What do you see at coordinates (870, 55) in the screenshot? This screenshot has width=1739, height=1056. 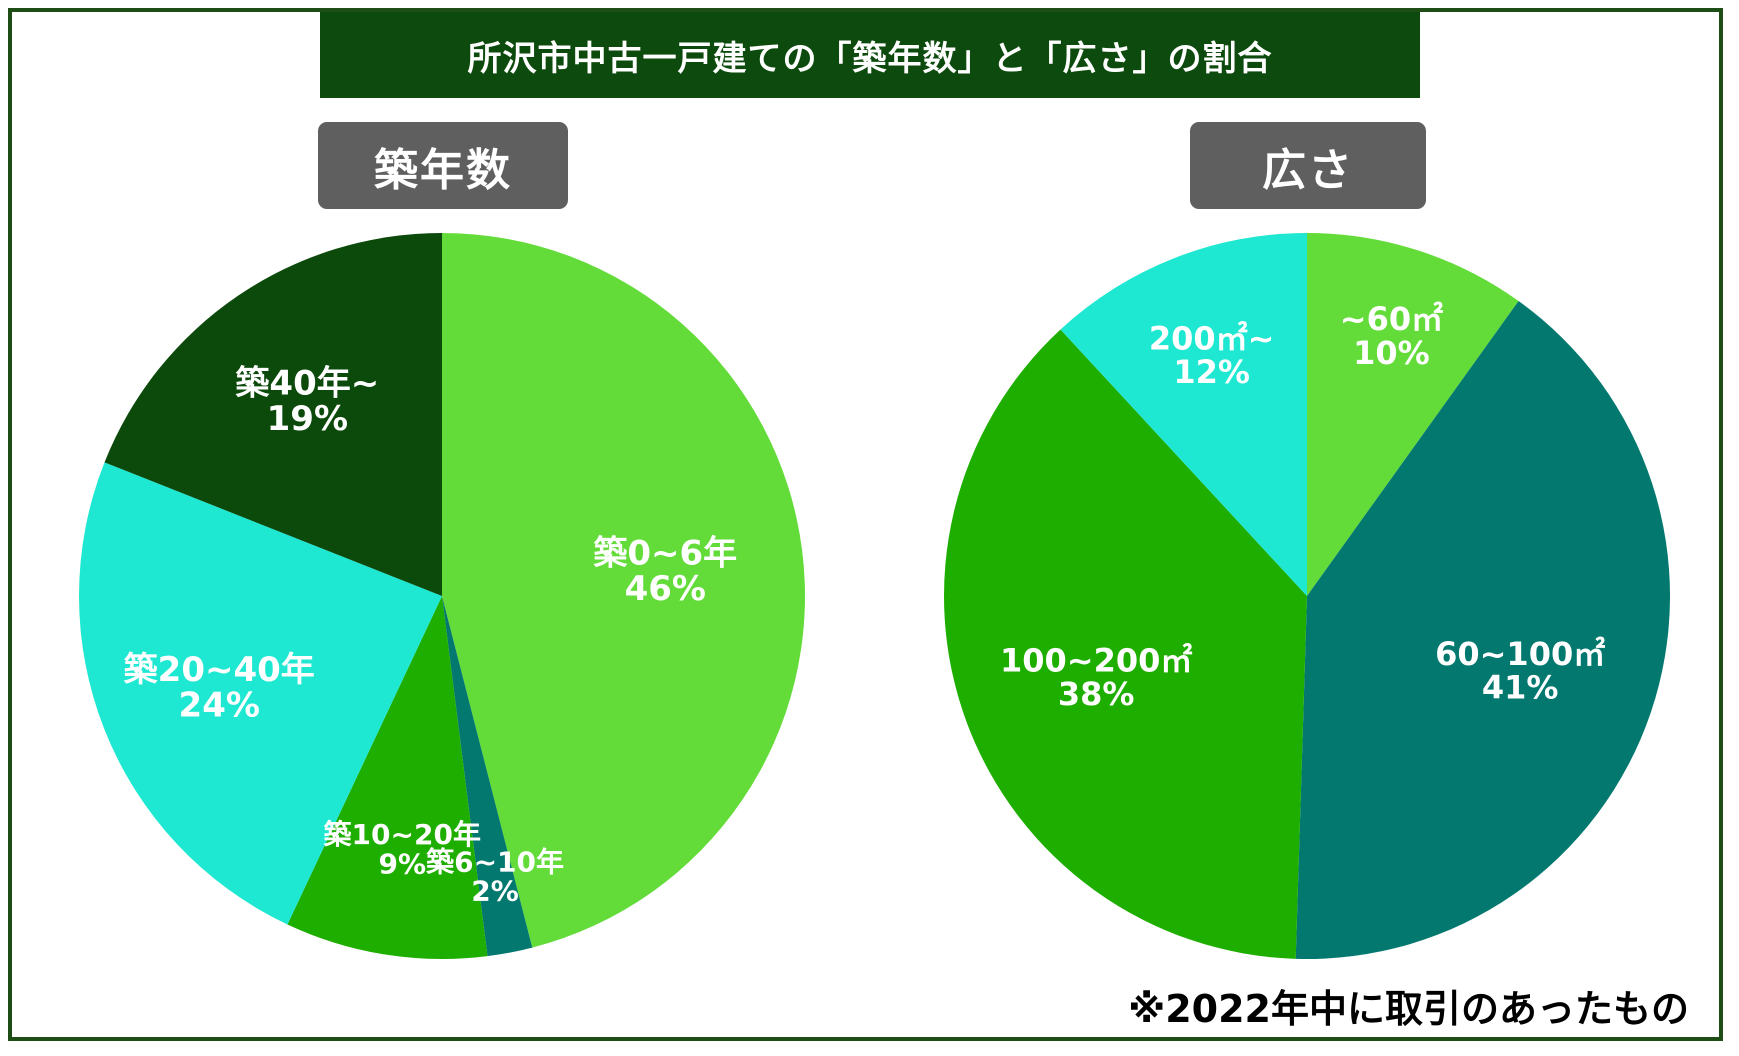 I see `main-title: 所沢市中古一戸建ての「築年数」と「広さ」の割合` at bounding box center [870, 55].